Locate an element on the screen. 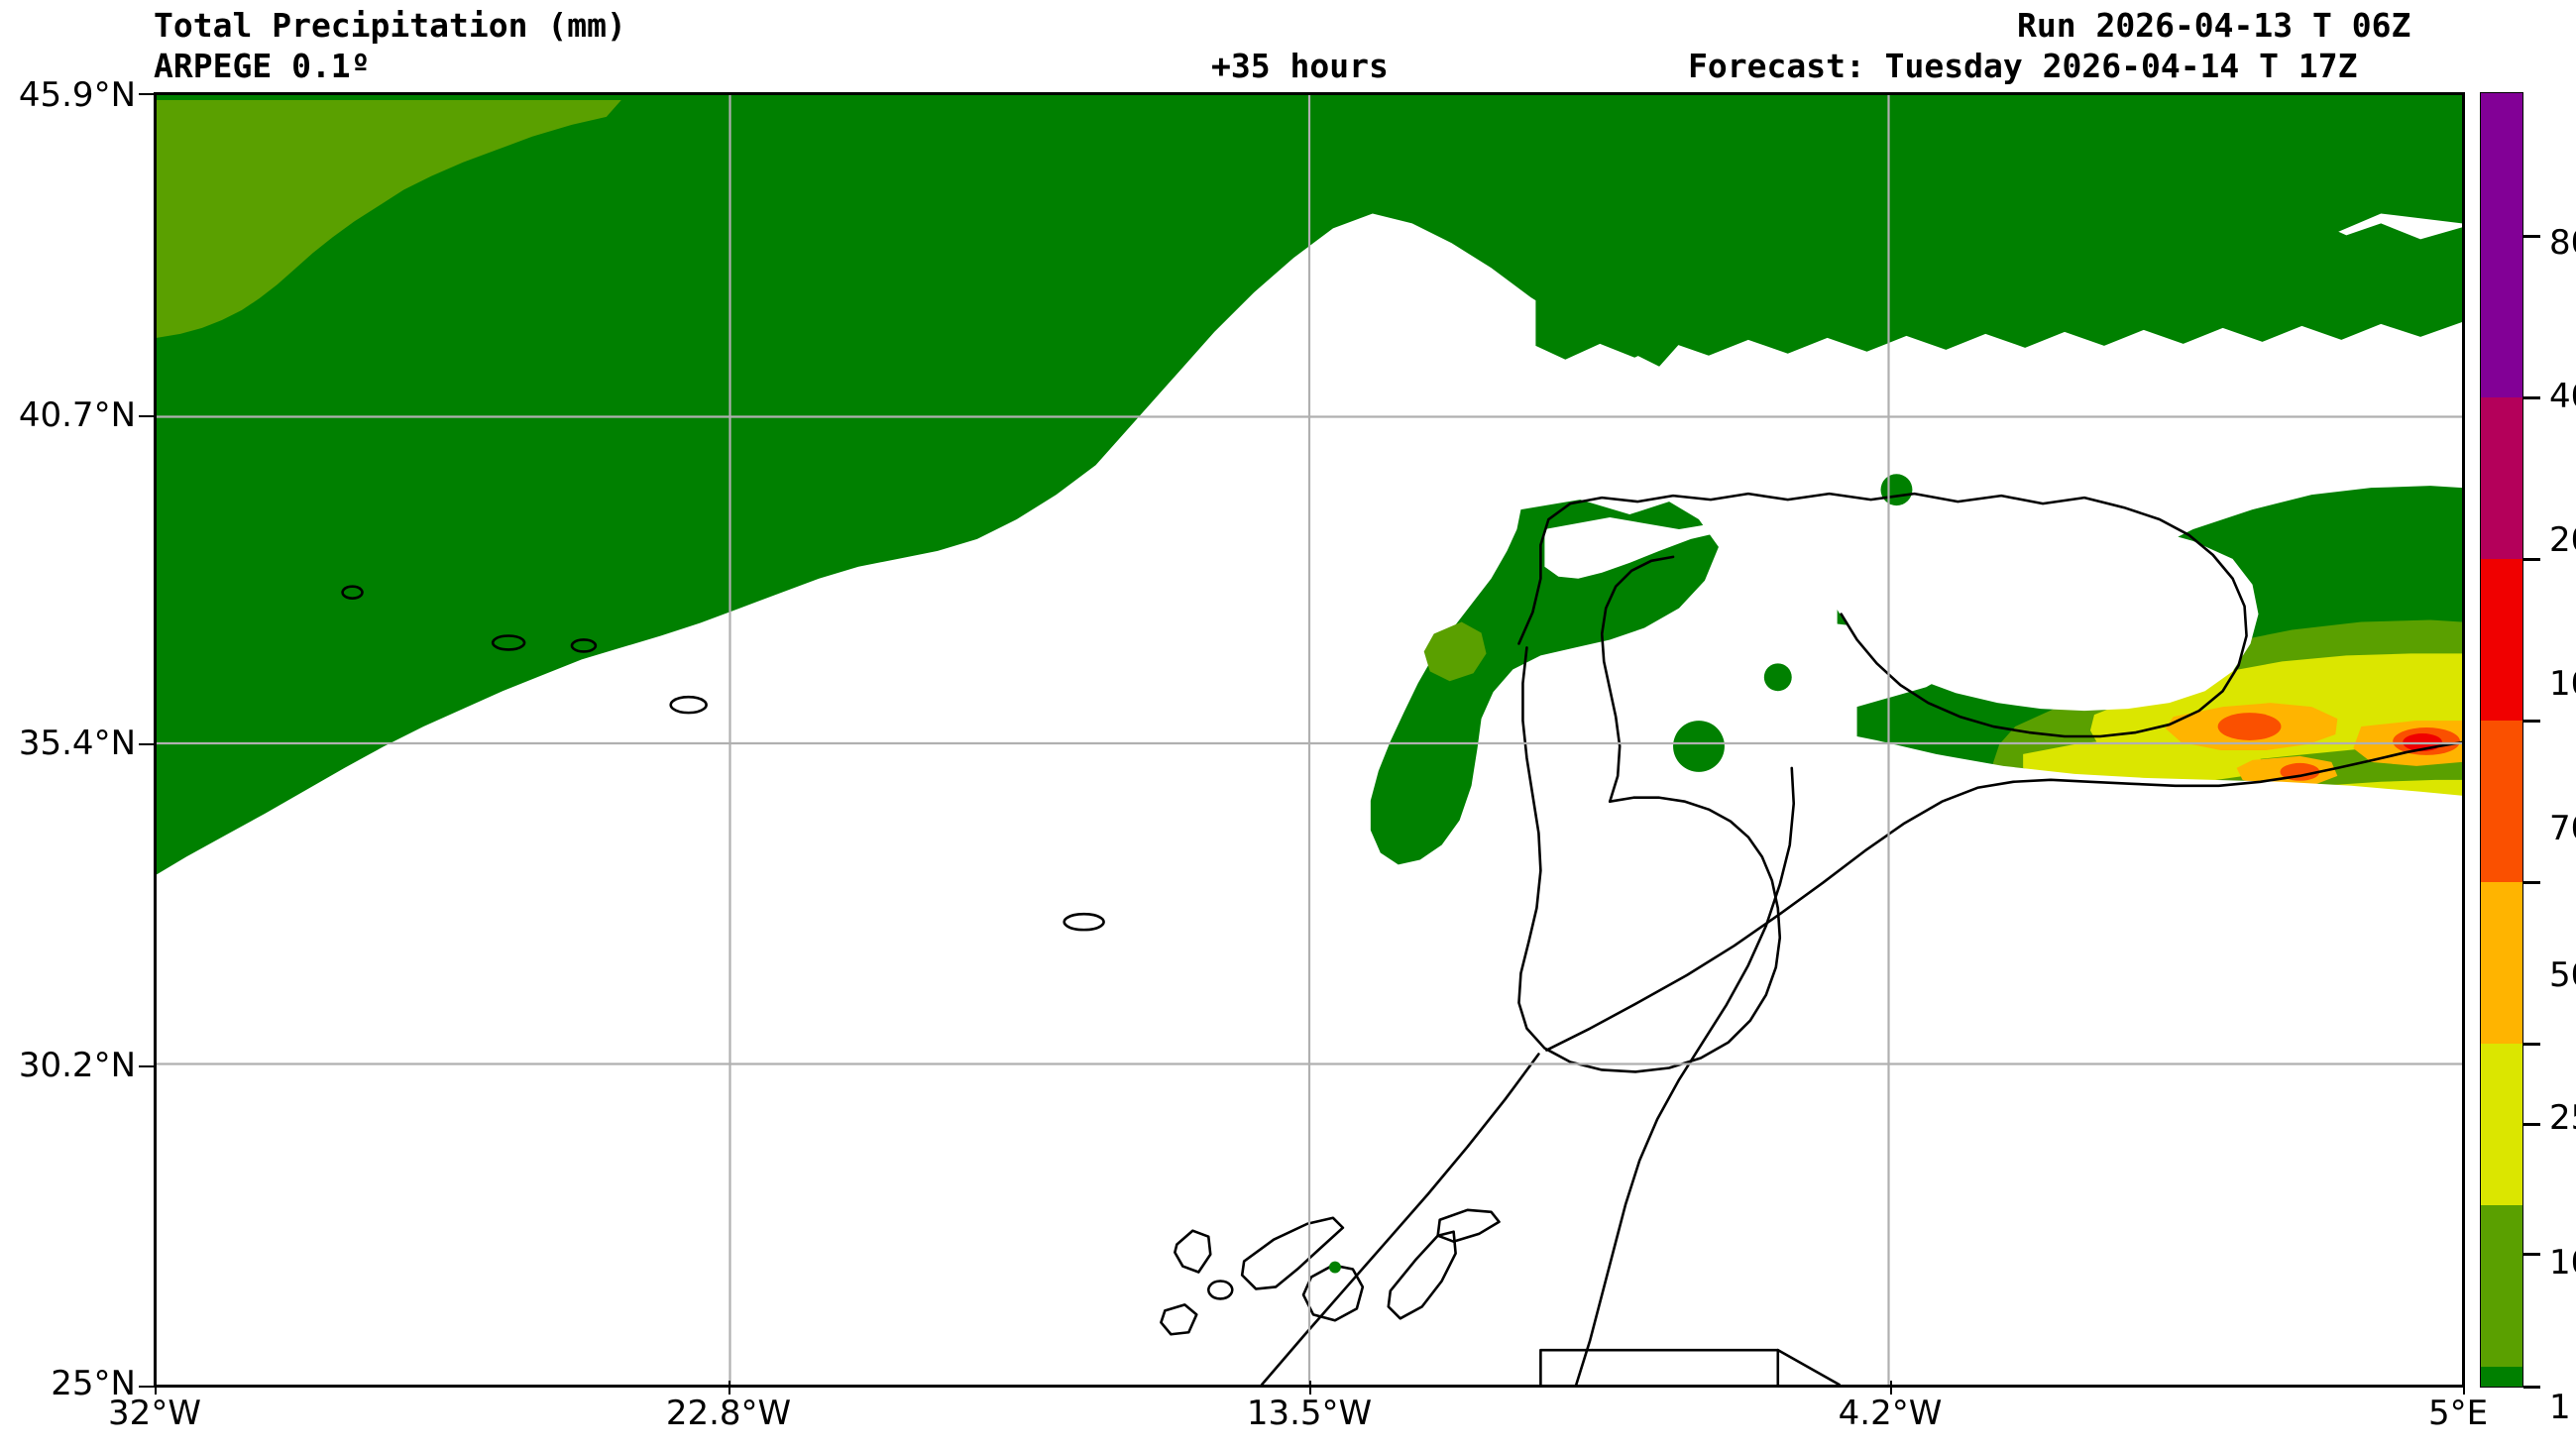 The image size is (2576, 1452). page-title: Total Precipitation (mm) is located at coordinates (390, 25).